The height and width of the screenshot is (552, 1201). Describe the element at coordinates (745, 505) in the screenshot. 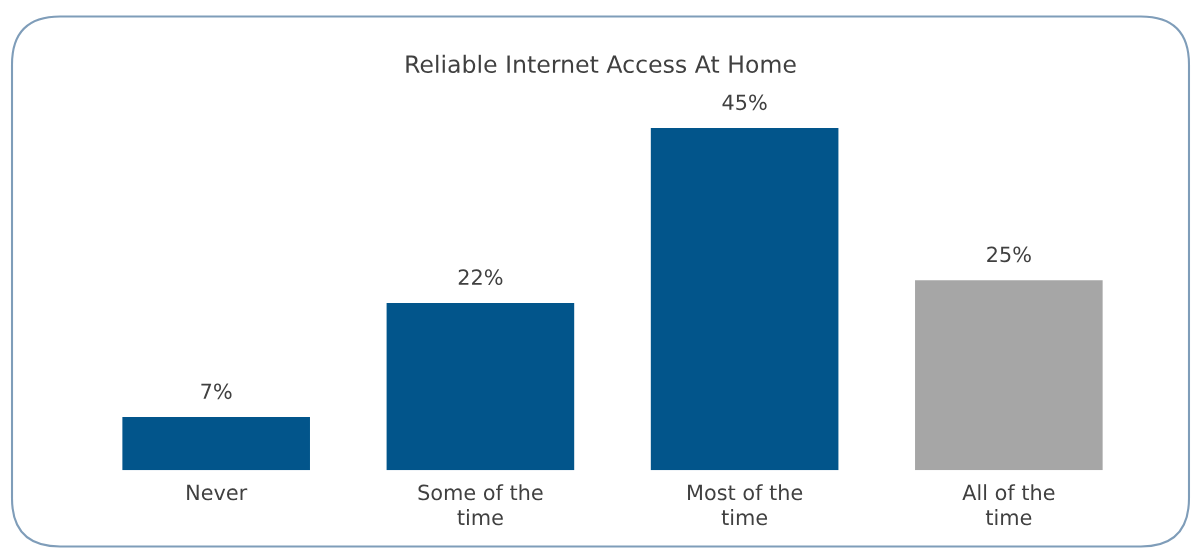

I see `x-tick-label: Most of the time` at that location.